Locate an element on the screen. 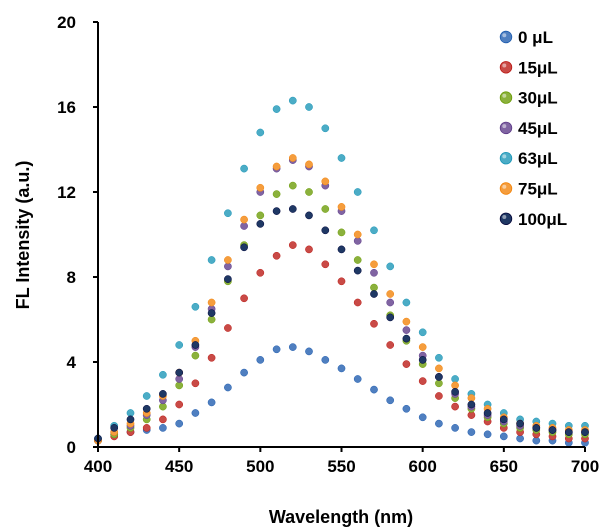 The width and height of the screenshot is (604, 531). legend-item: 75μL is located at coordinates (528, 189).